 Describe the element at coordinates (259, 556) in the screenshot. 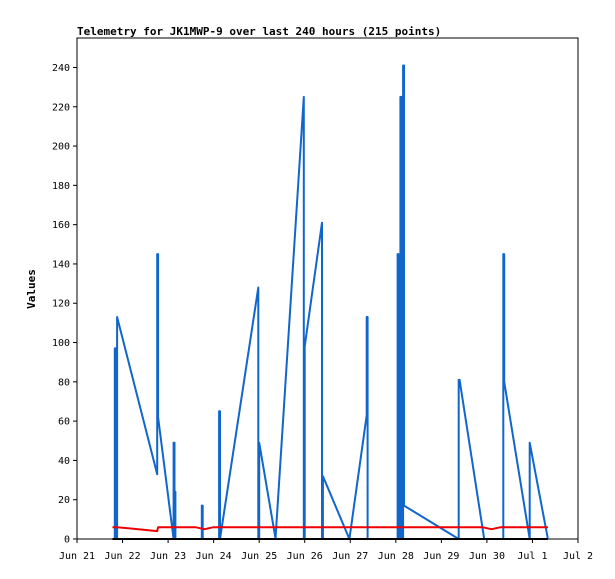

I see `x-tick-label: Jun 25` at that location.